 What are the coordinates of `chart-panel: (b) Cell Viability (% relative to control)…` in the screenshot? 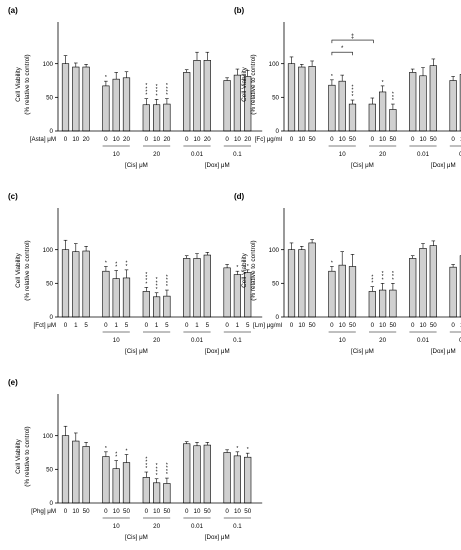 It's located at (347, 87).